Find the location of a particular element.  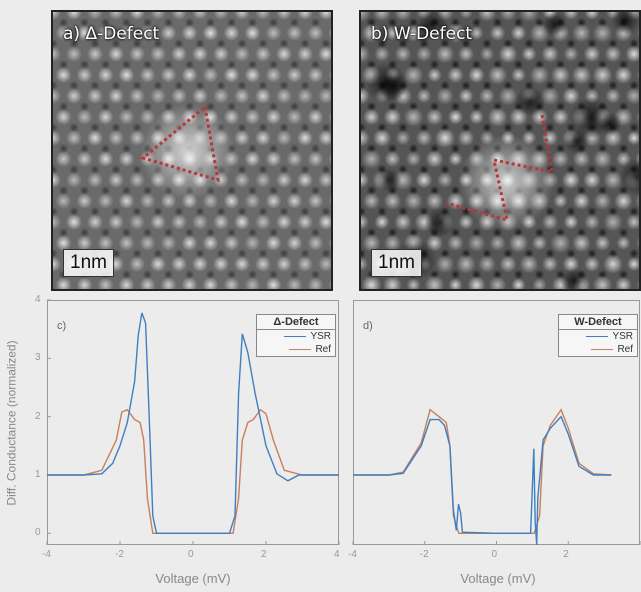

triangle-marker is located at coordinates (179, 143).